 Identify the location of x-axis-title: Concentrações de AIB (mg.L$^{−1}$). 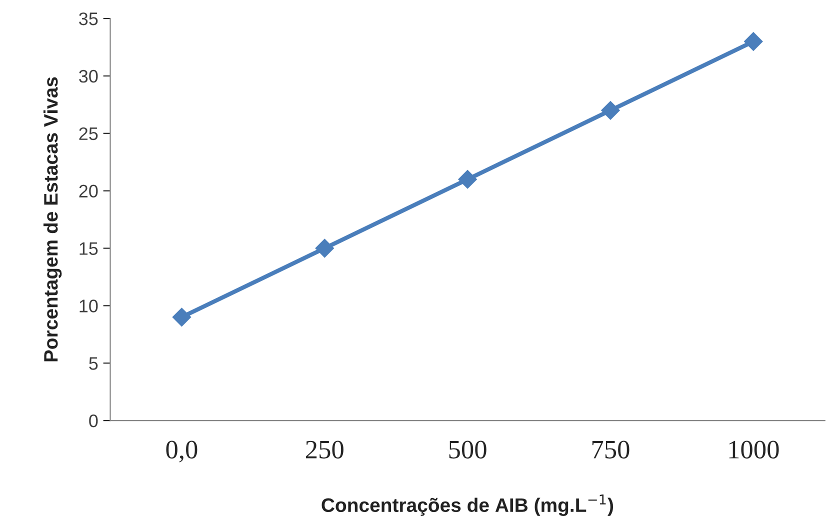
(468, 505).